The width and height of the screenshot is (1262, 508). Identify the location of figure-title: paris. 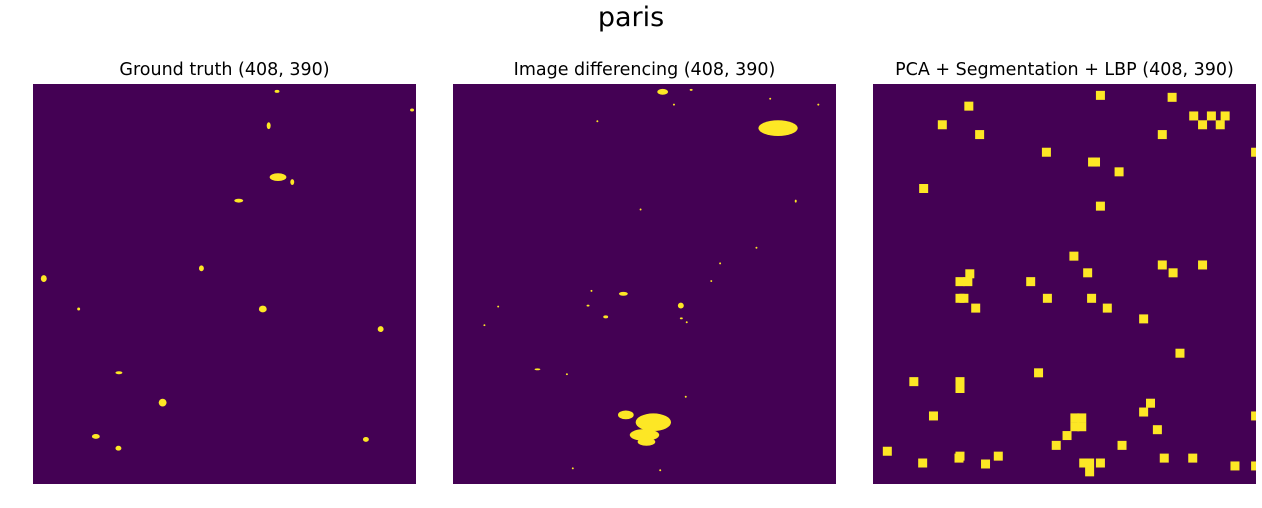
(631, 17).